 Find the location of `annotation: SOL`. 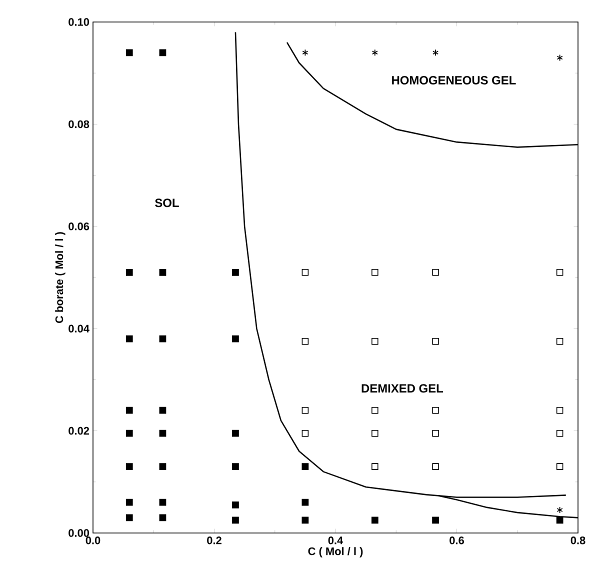

annotation: SOL is located at coordinates (167, 203).